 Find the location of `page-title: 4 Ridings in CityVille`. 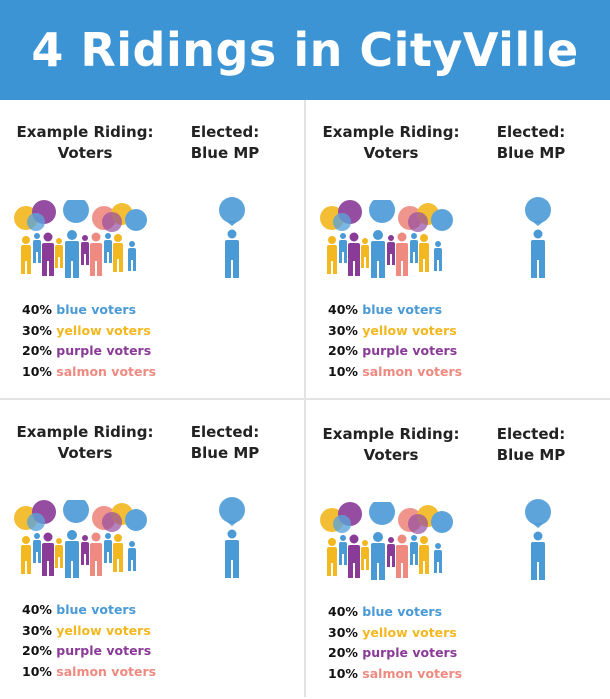

page-title: 4 Ridings in CityVille is located at coordinates (305, 50).